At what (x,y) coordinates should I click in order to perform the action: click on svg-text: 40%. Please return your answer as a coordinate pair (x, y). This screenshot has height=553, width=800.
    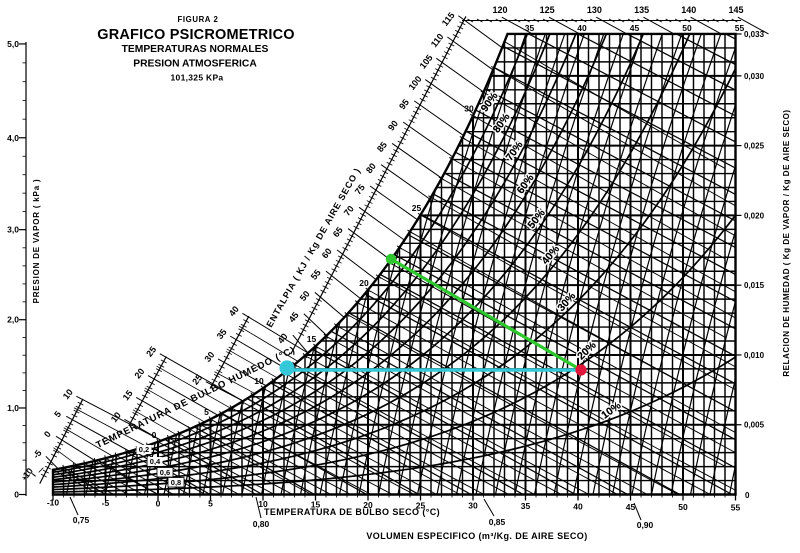
    Looking at the image, I should click on (550, 255).